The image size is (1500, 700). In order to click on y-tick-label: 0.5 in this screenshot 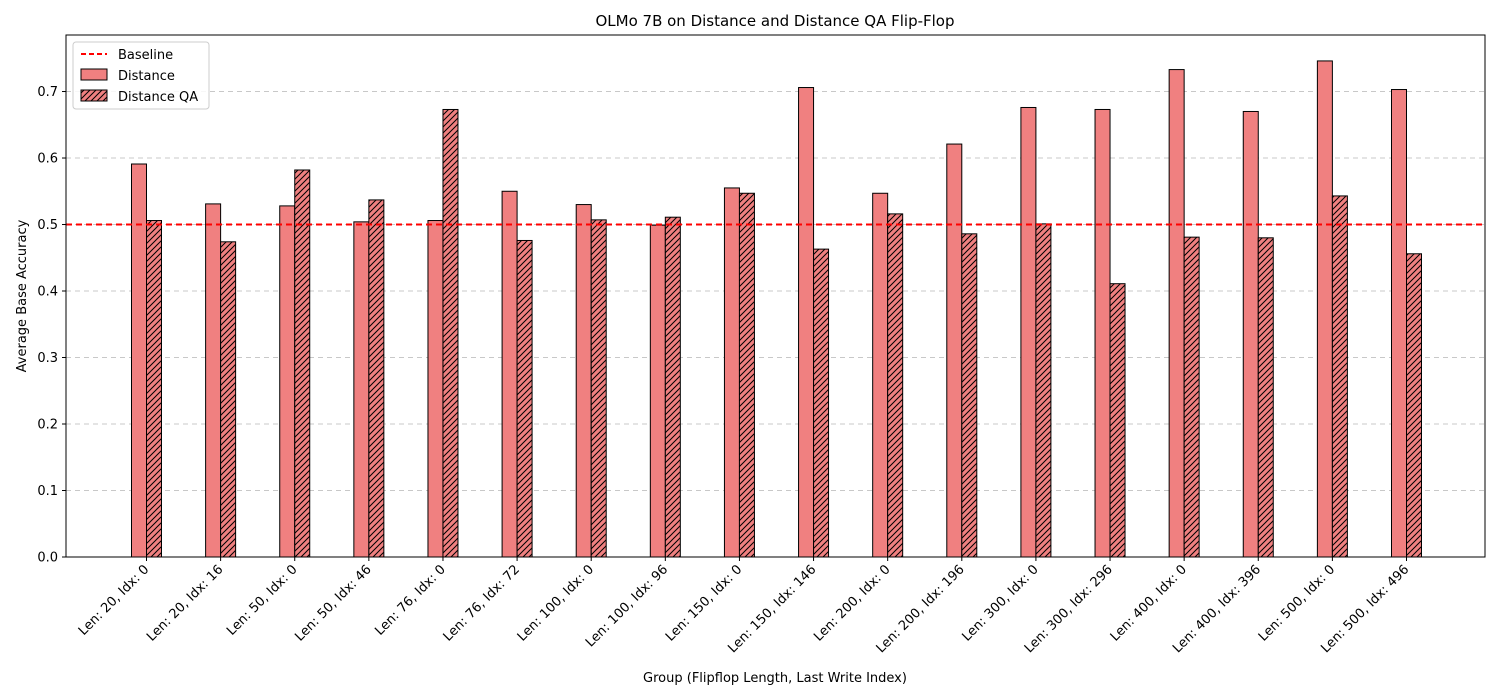, I will do `click(47, 225)`.